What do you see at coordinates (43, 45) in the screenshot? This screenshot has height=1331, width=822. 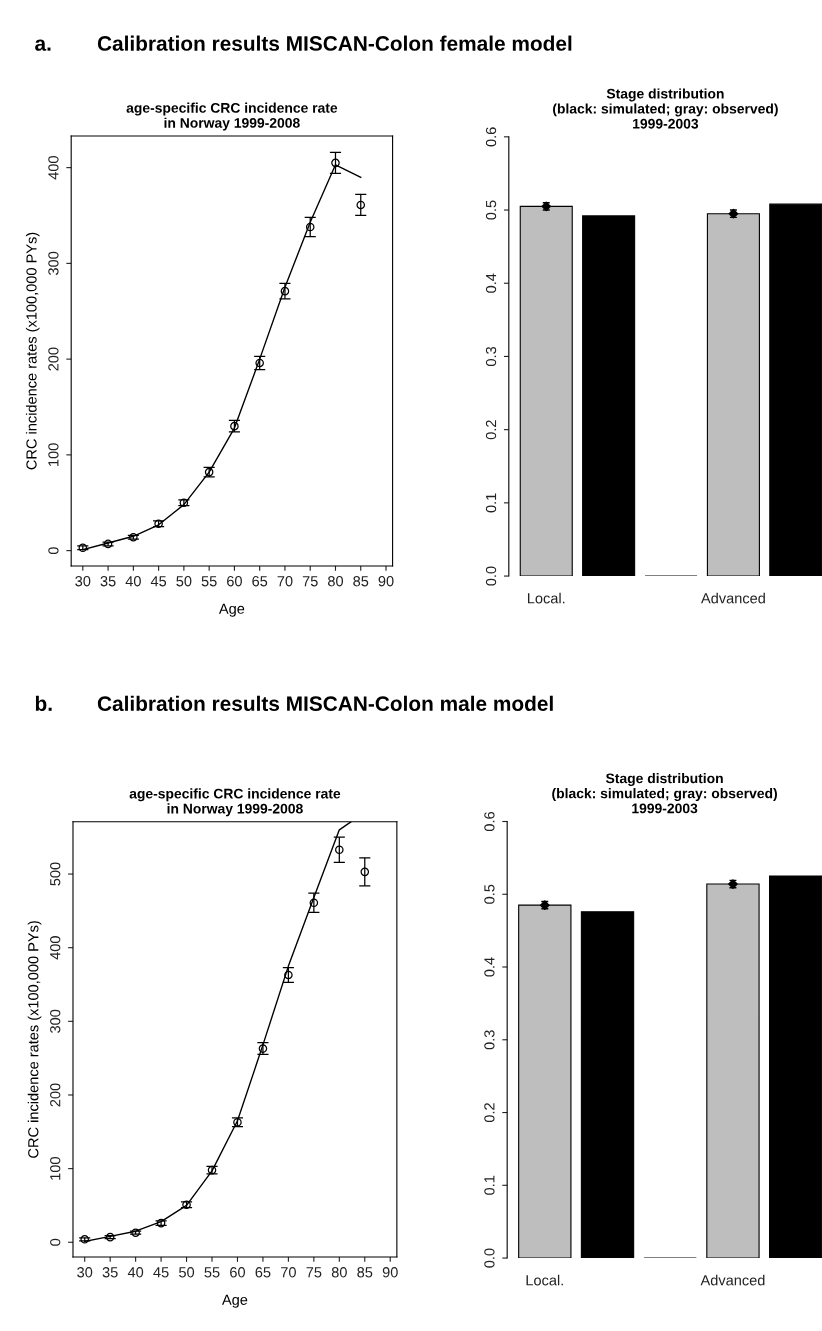 I see `text: a.` at bounding box center [43, 45].